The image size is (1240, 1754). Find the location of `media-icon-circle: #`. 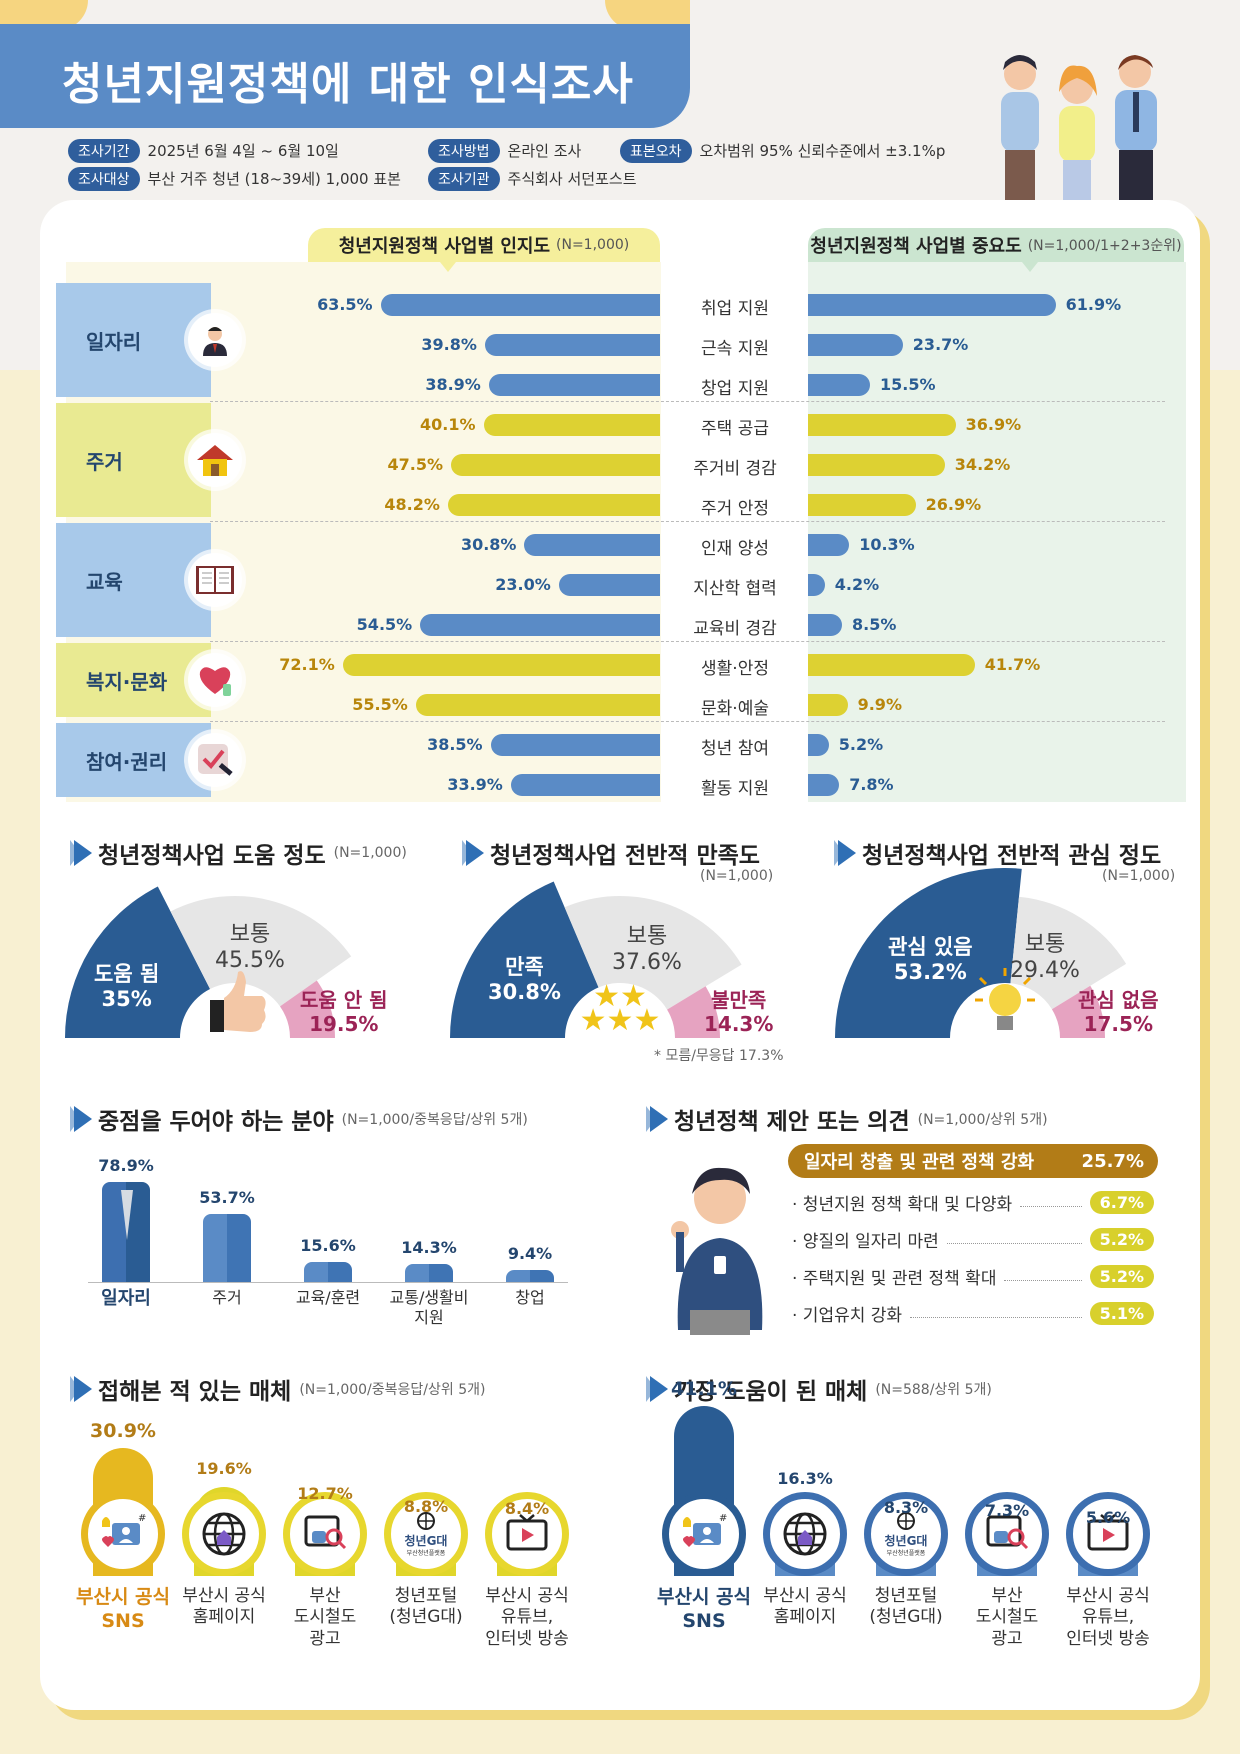

media-icon-circle: # is located at coordinates (704, 1534).